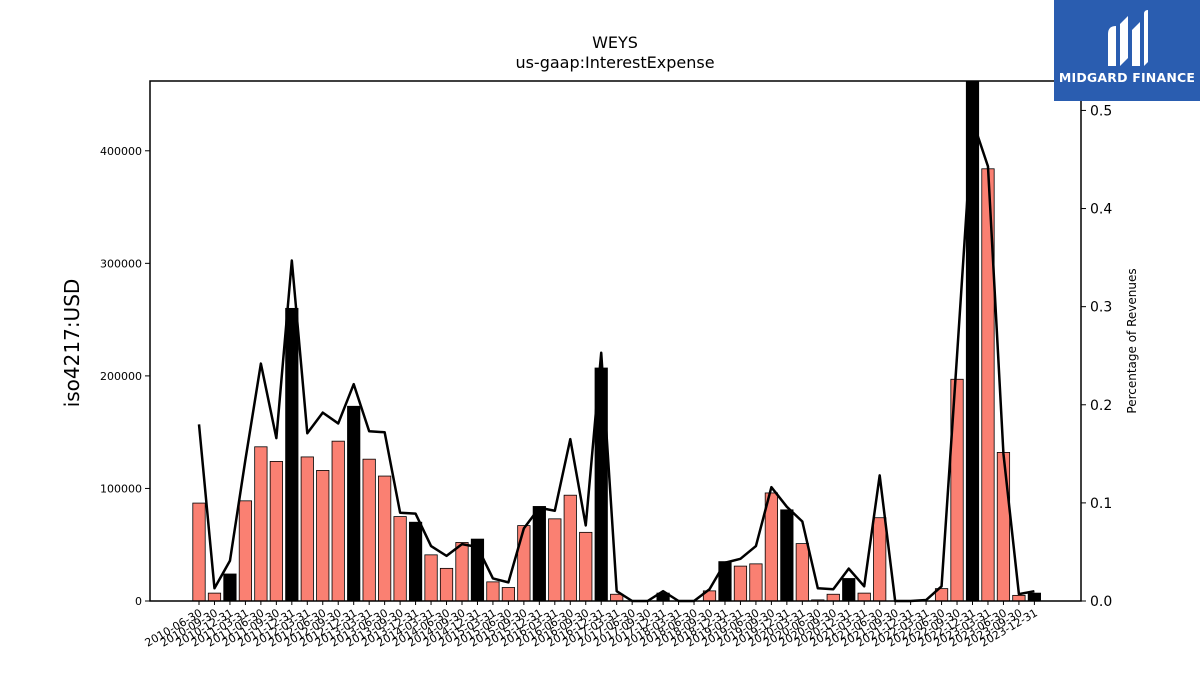  Describe the element at coordinates (1101, 111) in the screenshot. I see `y-right-tick-label: 0.5` at that location.